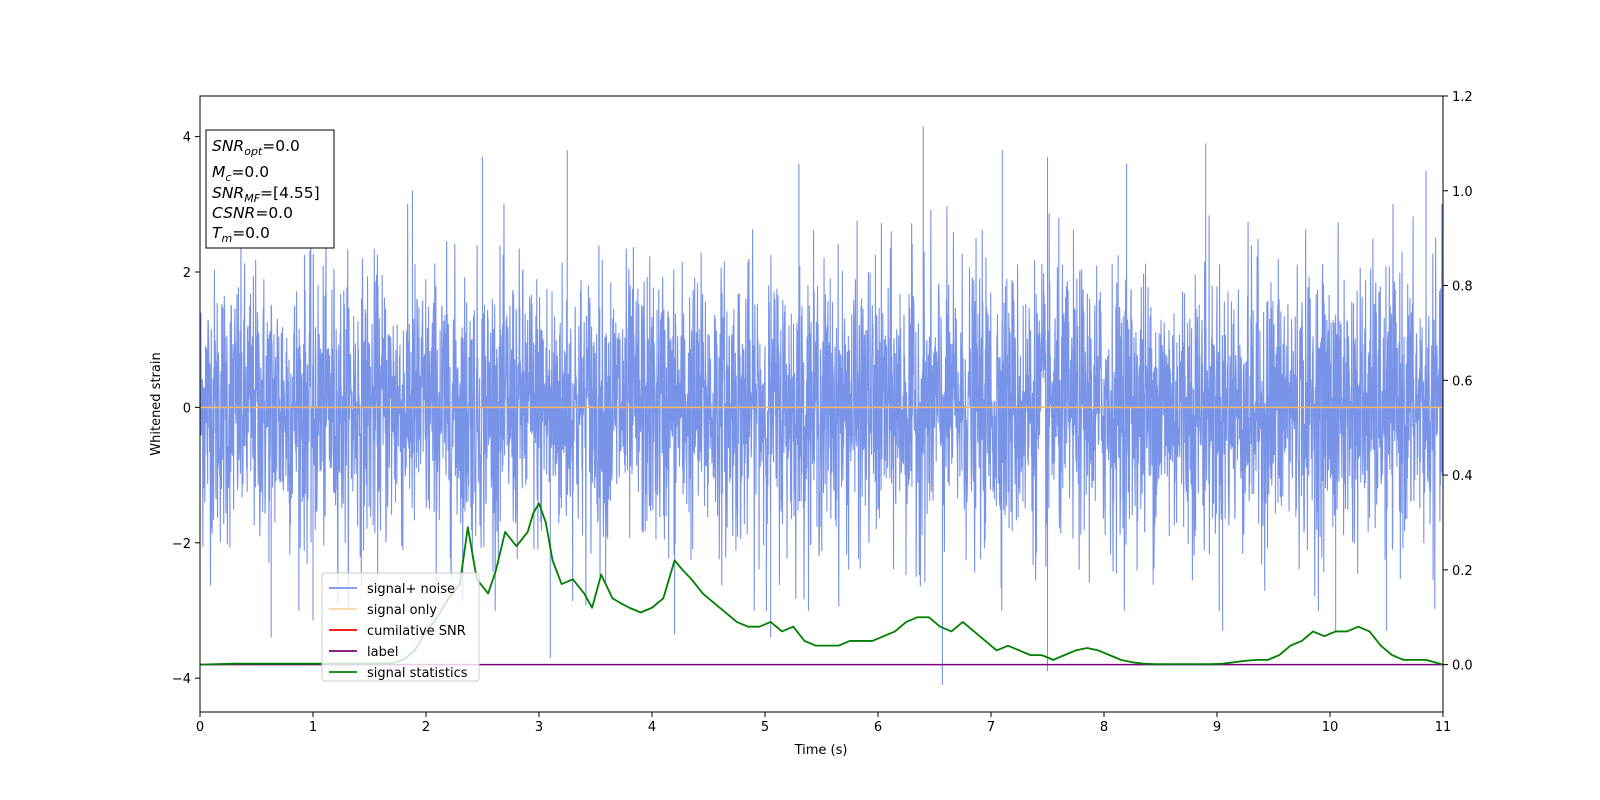  Describe the element at coordinates (1462, 192) in the screenshot. I see `y2-tick-label: 1.0` at that location.